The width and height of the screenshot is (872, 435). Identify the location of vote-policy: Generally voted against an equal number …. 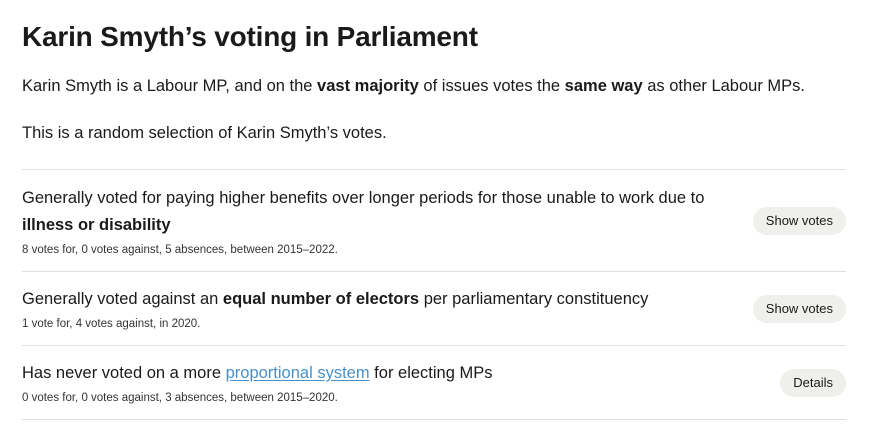
(335, 298).